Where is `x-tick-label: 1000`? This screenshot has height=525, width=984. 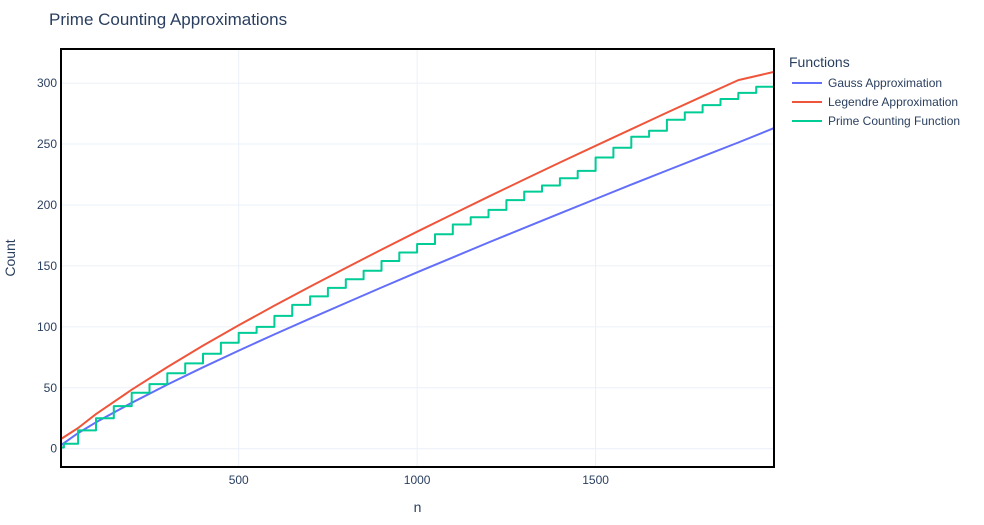 x-tick-label: 1000 is located at coordinates (417, 480).